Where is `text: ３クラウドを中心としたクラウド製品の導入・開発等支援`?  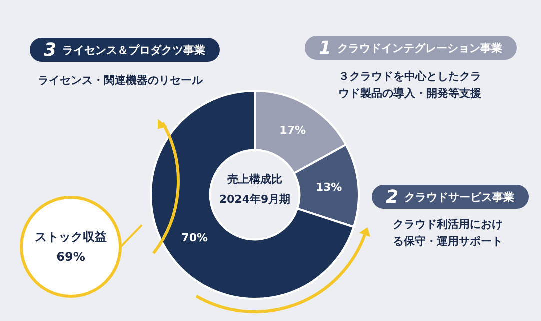
text: ３クラウドを中心としたクラウド製品の導入・開発等支援 is located at coordinates (410, 85).